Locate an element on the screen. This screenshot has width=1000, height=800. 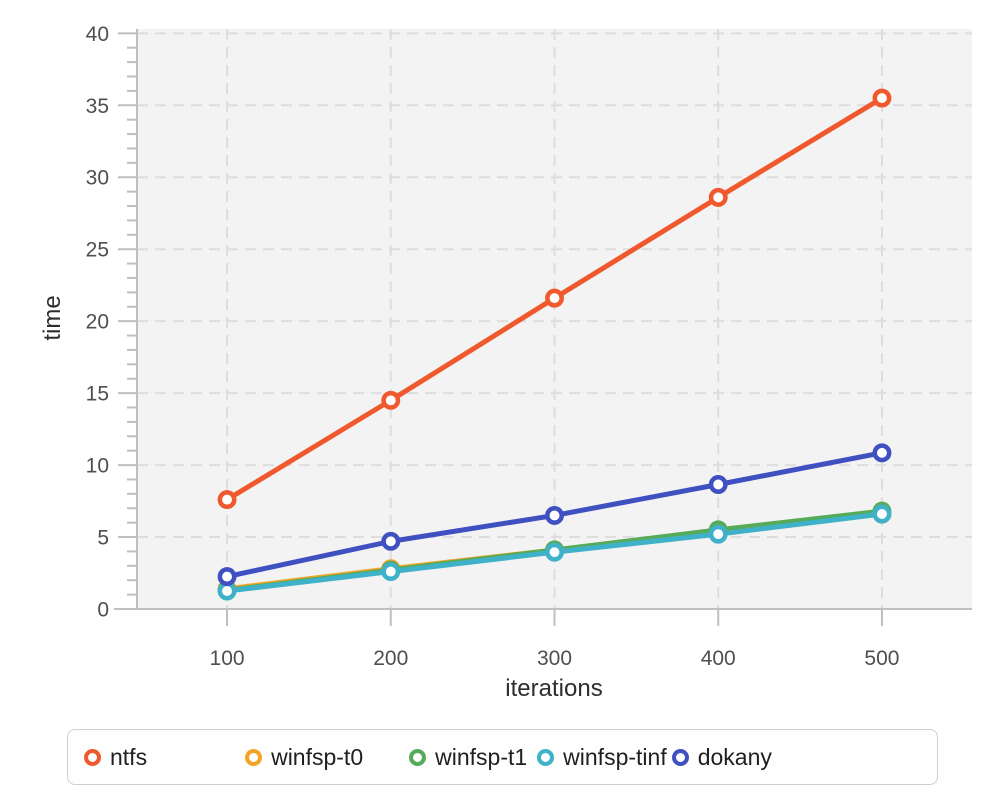
legend-item-dokany: dokany is located at coordinates (721, 756).